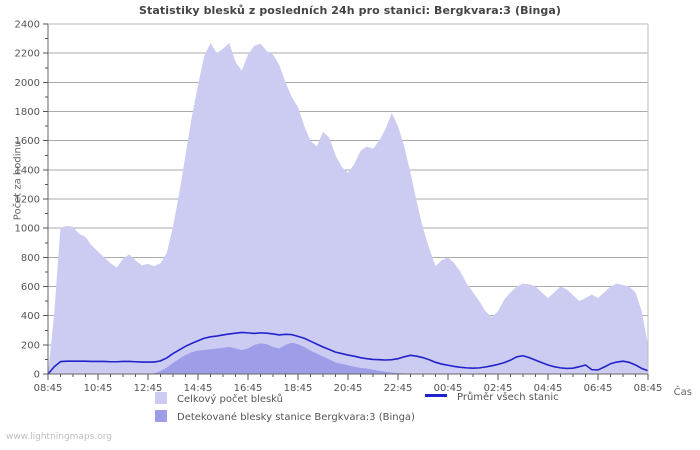 Image resolution: width=700 pixels, height=450 pixels. What do you see at coordinates (27, 54) in the screenshot?
I see `svg-text: 2200` at bounding box center [27, 54].